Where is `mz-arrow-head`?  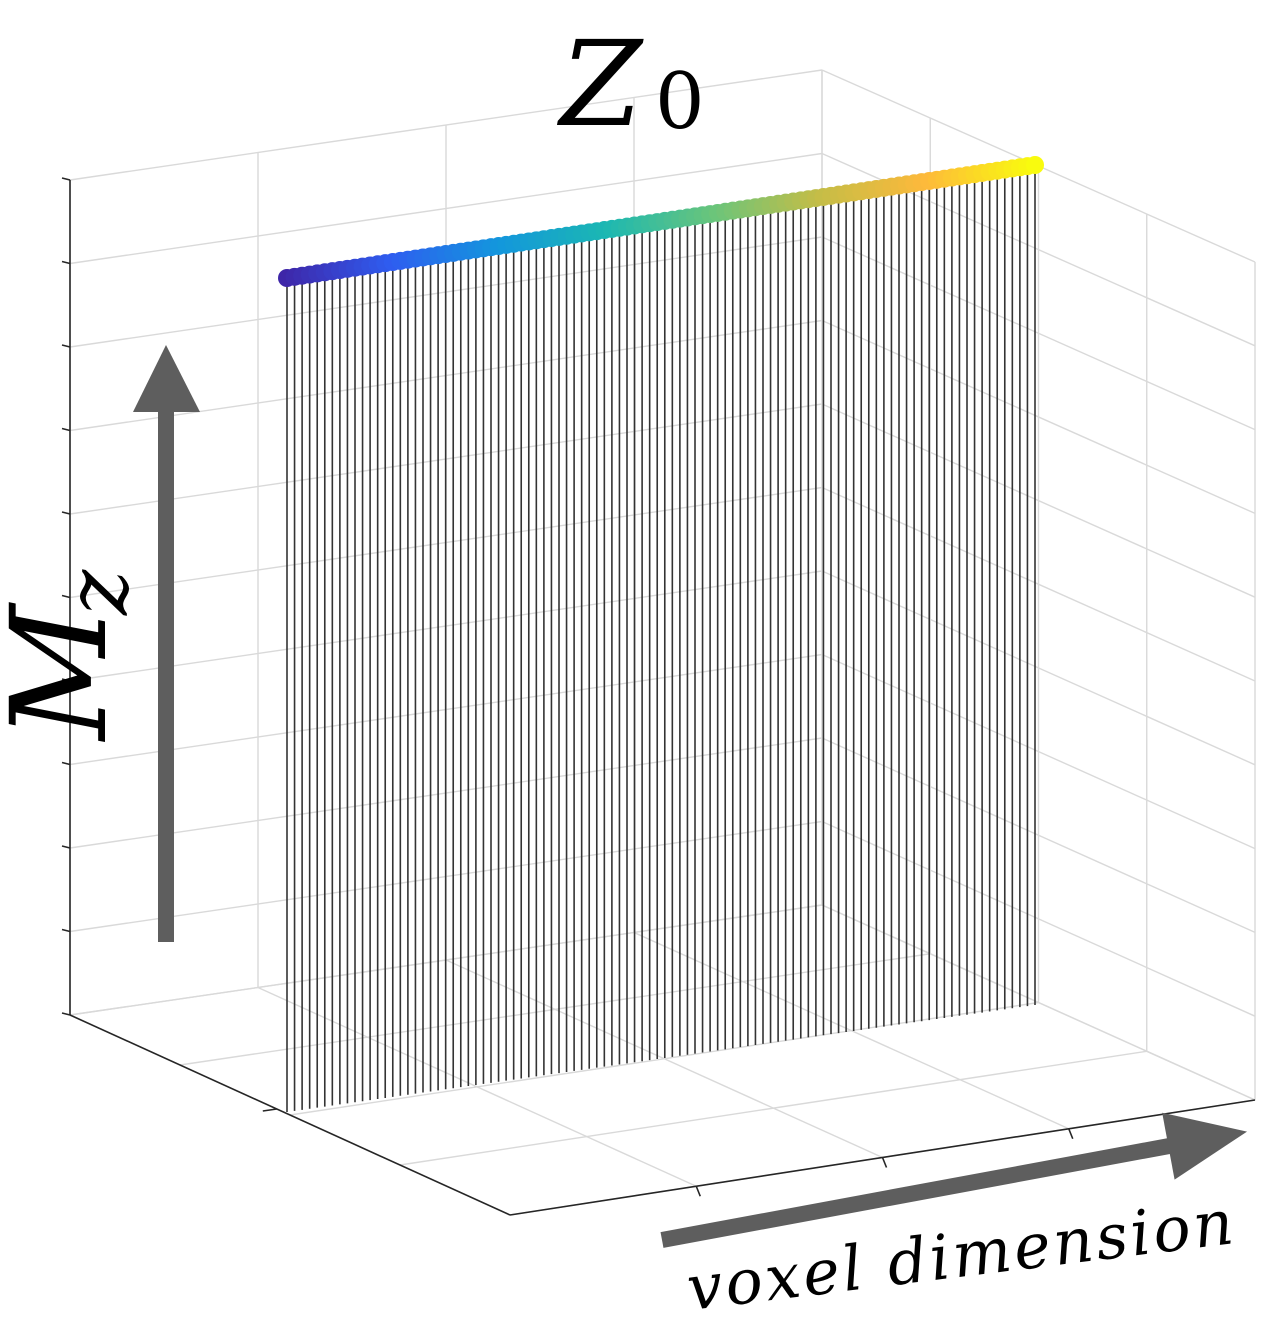
mz-arrow-head is located at coordinates (166, 378).